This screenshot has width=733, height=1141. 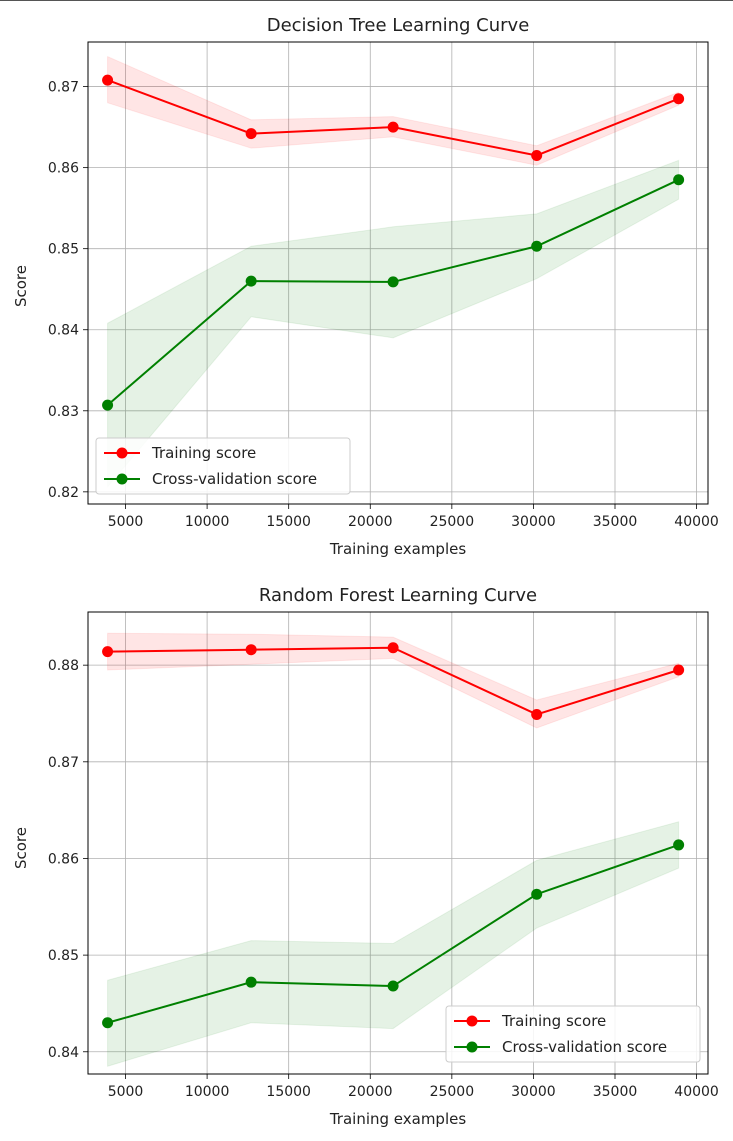 I want to click on y-tick-label: 0.82, so click(x=63, y=493).